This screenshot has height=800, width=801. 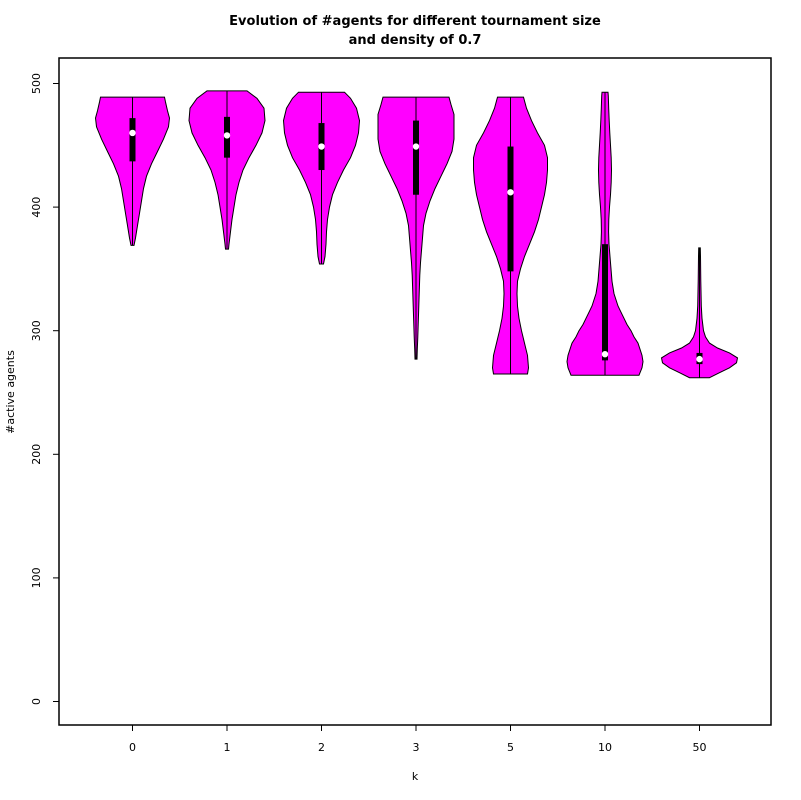 I want to click on x-tick-label: 2, so click(x=321, y=747).